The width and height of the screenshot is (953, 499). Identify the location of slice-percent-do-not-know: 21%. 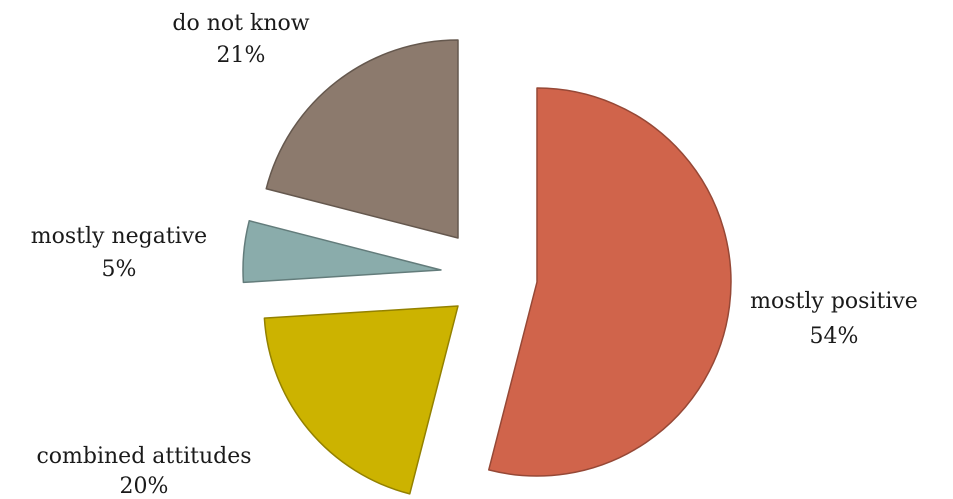
(241, 55).